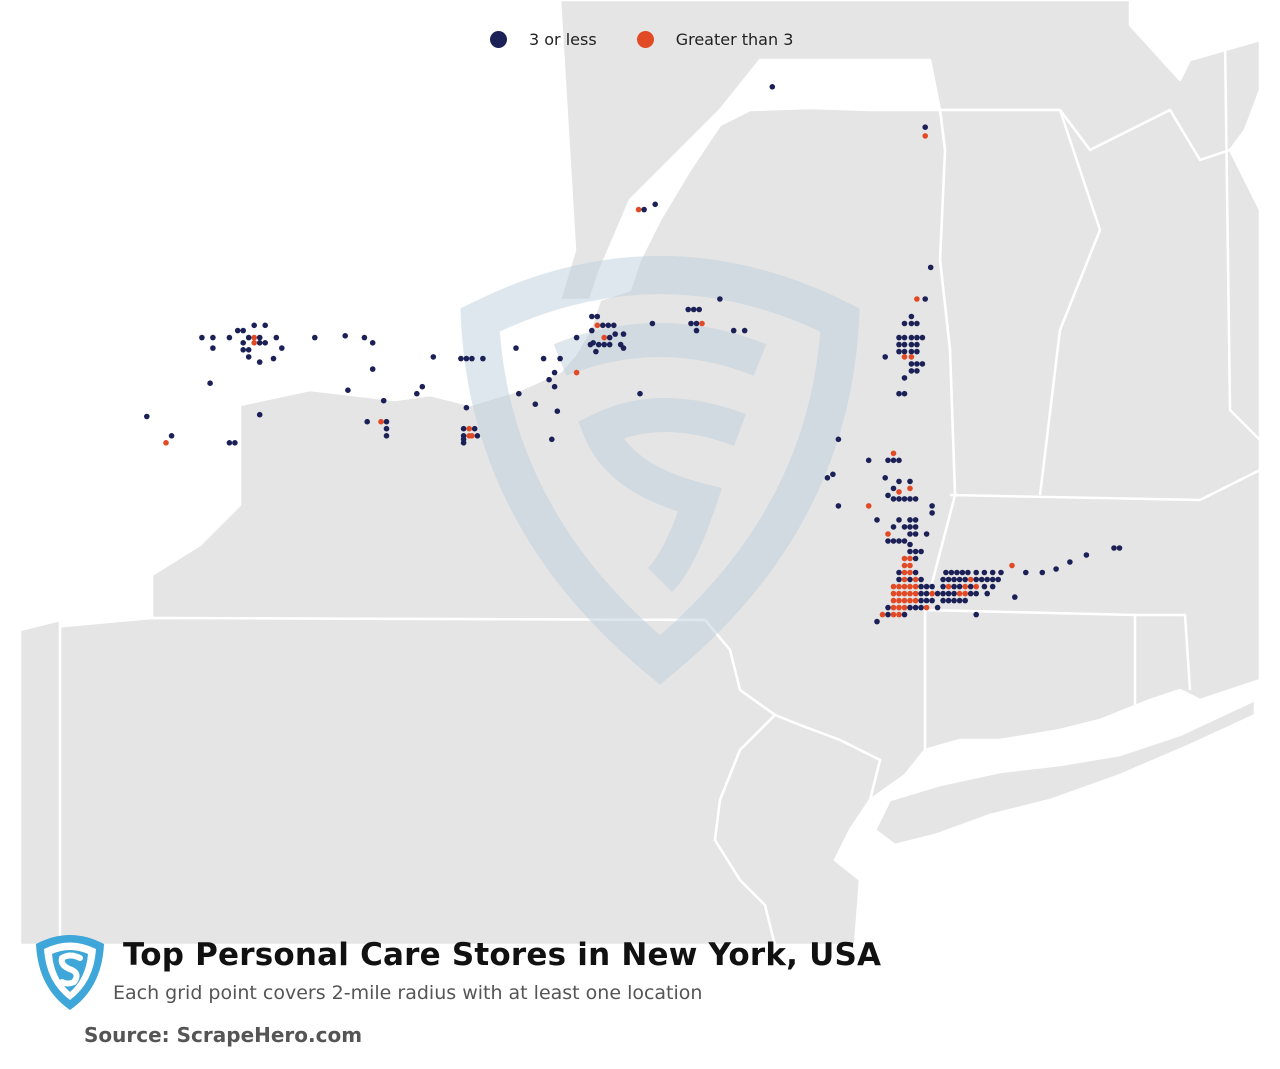  What do you see at coordinates (797, 829) in the screenshot?
I see `new-jersey-region` at bounding box center [797, 829].